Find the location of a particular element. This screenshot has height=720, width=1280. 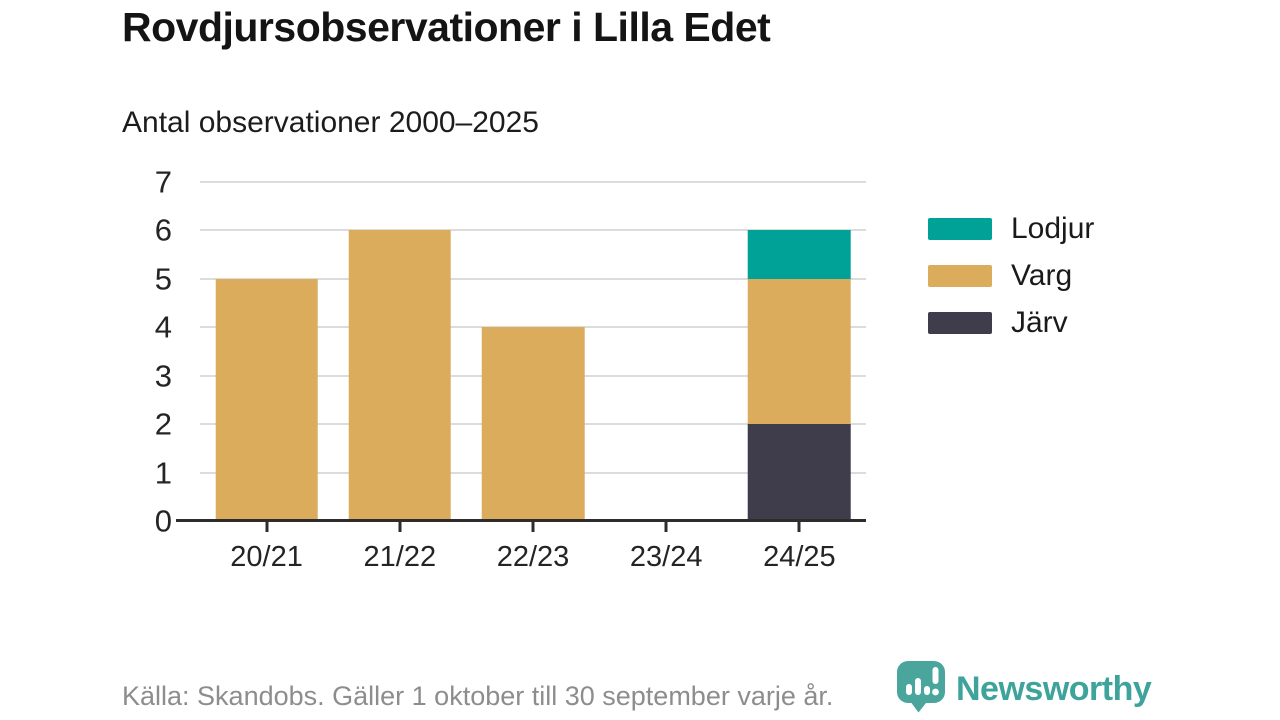

page-title: Rovdjursobservationer i Lilla Edet is located at coordinates (446, 27).